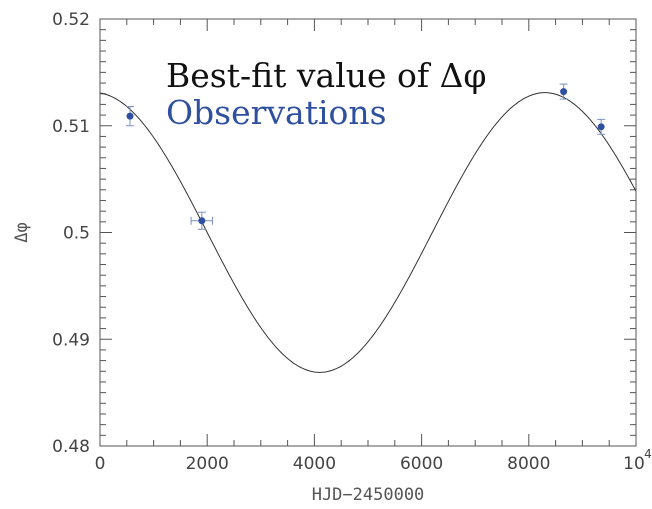  What do you see at coordinates (276, 112) in the screenshot?
I see `legend-observations-label: Observations` at bounding box center [276, 112].